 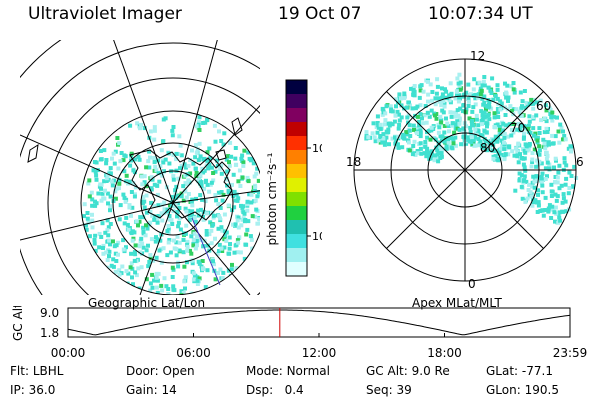 I want to click on xtick-label: 23:59, so click(x=570, y=353).